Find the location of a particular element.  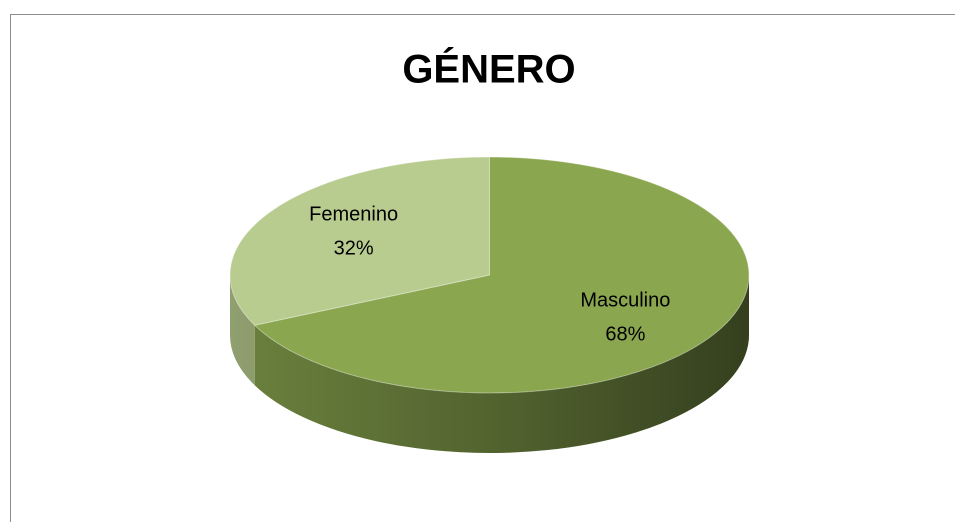

data-label-category: Masculino is located at coordinates (625, 300).